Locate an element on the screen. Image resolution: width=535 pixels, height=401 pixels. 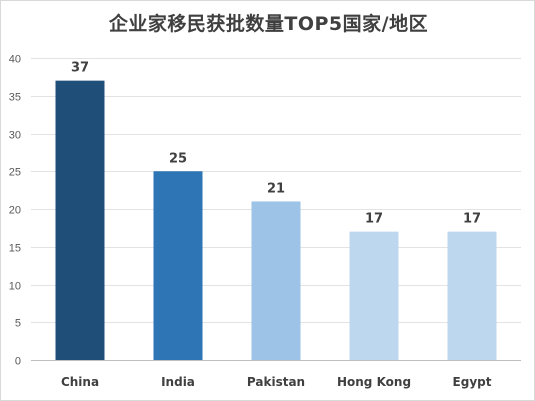
category-label: Pakistan is located at coordinates (276, 382).